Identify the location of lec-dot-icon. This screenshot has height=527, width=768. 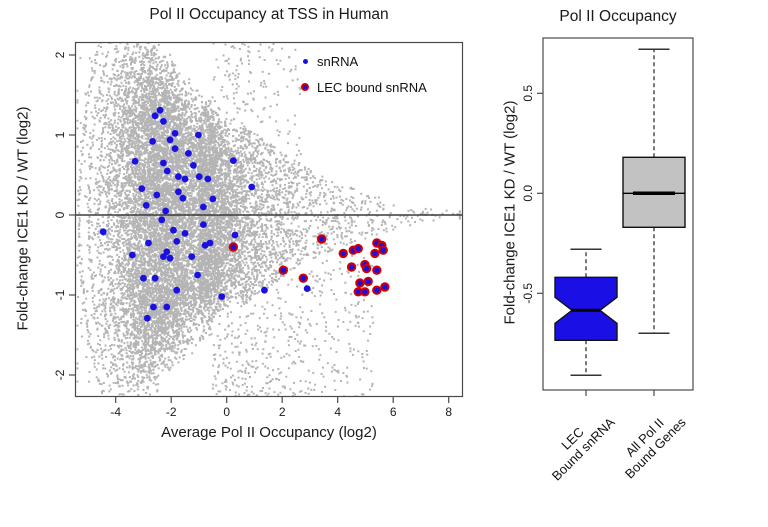
(305, 87).